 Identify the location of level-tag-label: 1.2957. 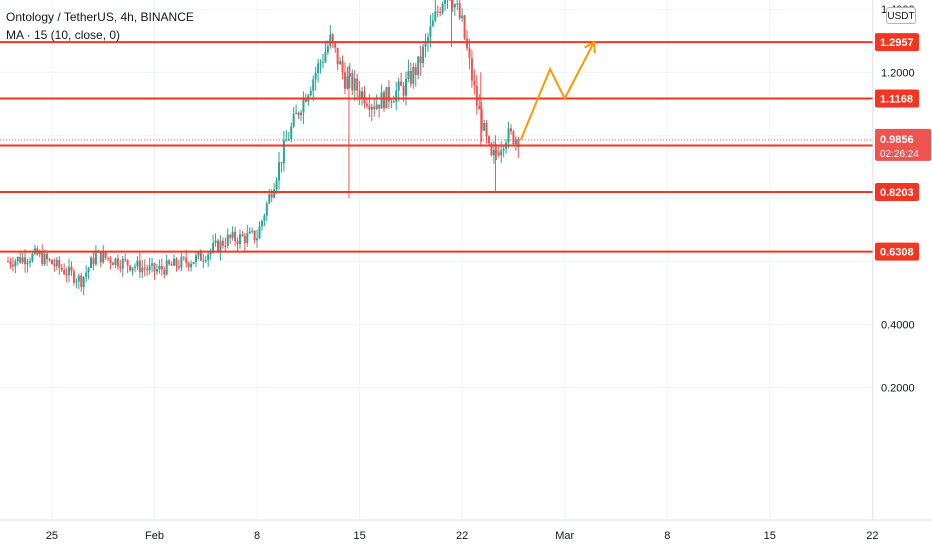
(897, 43).